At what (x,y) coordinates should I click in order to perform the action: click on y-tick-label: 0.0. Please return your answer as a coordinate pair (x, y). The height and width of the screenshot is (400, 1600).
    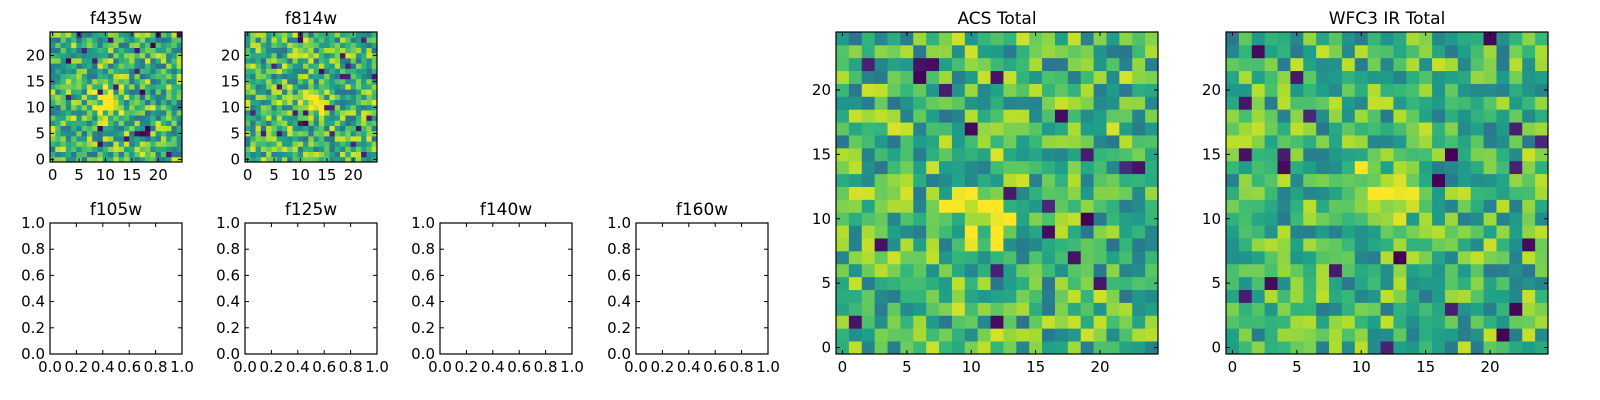
    Looking at the image, I should click on (423, 354).